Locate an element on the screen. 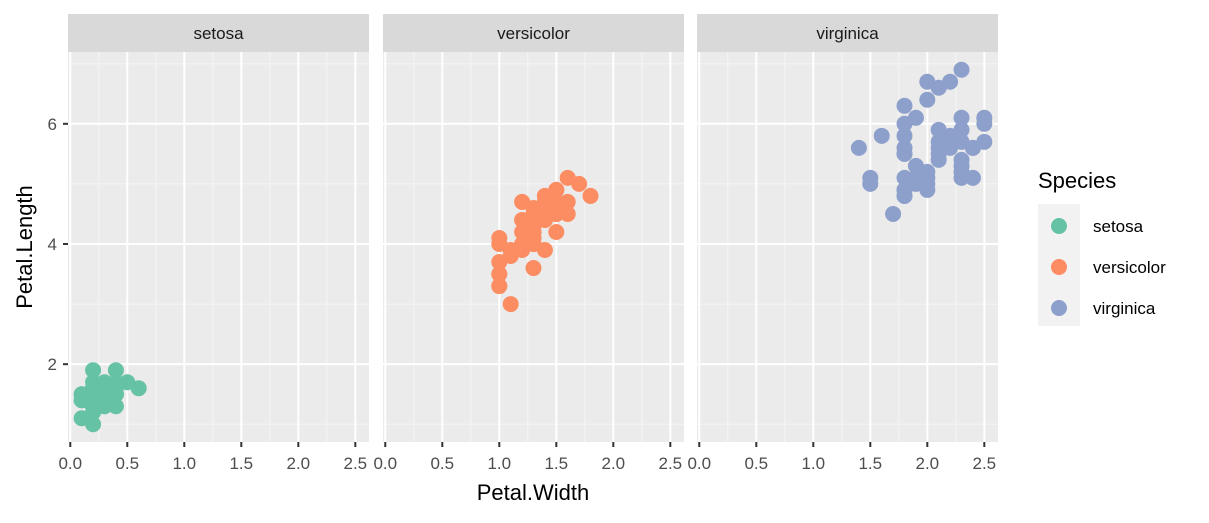 The height and width of the screenshot is (523, 1209). legend-key-versicolor is located at coordinates (1059, 267).